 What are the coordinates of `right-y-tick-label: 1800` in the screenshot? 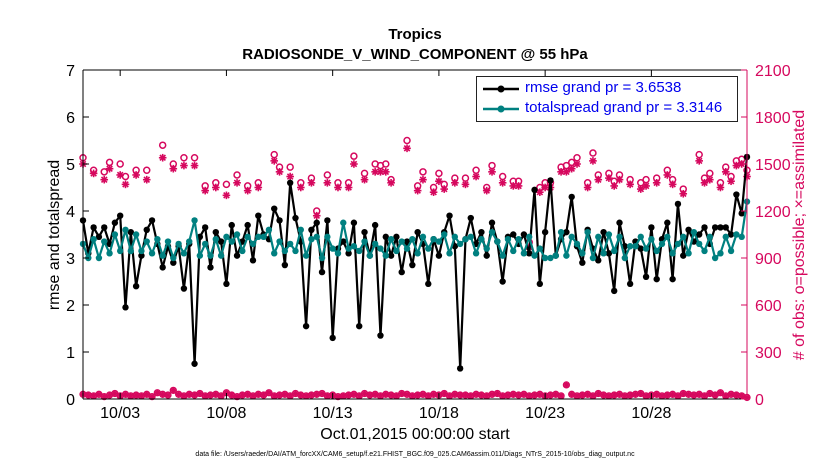 It's located at (773, 118).